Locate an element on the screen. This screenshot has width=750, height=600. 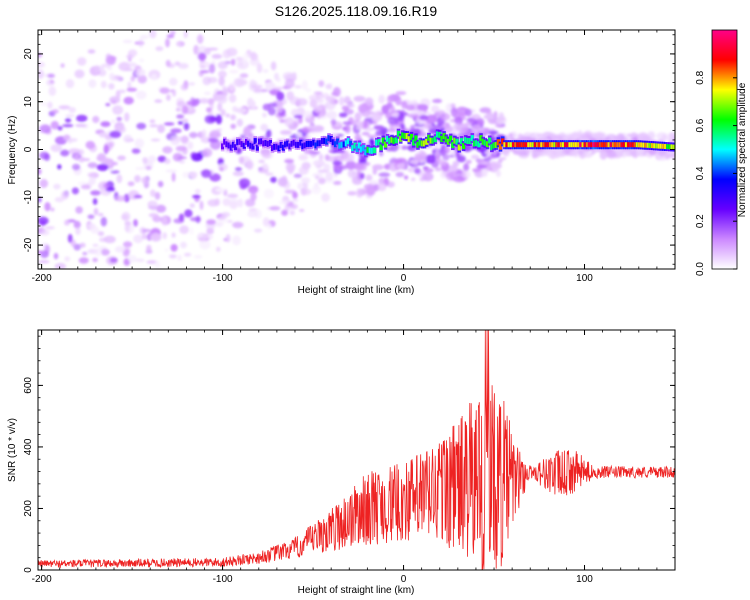
colorbar-tick-label: 0.4 is located at coordinates (700, 173).